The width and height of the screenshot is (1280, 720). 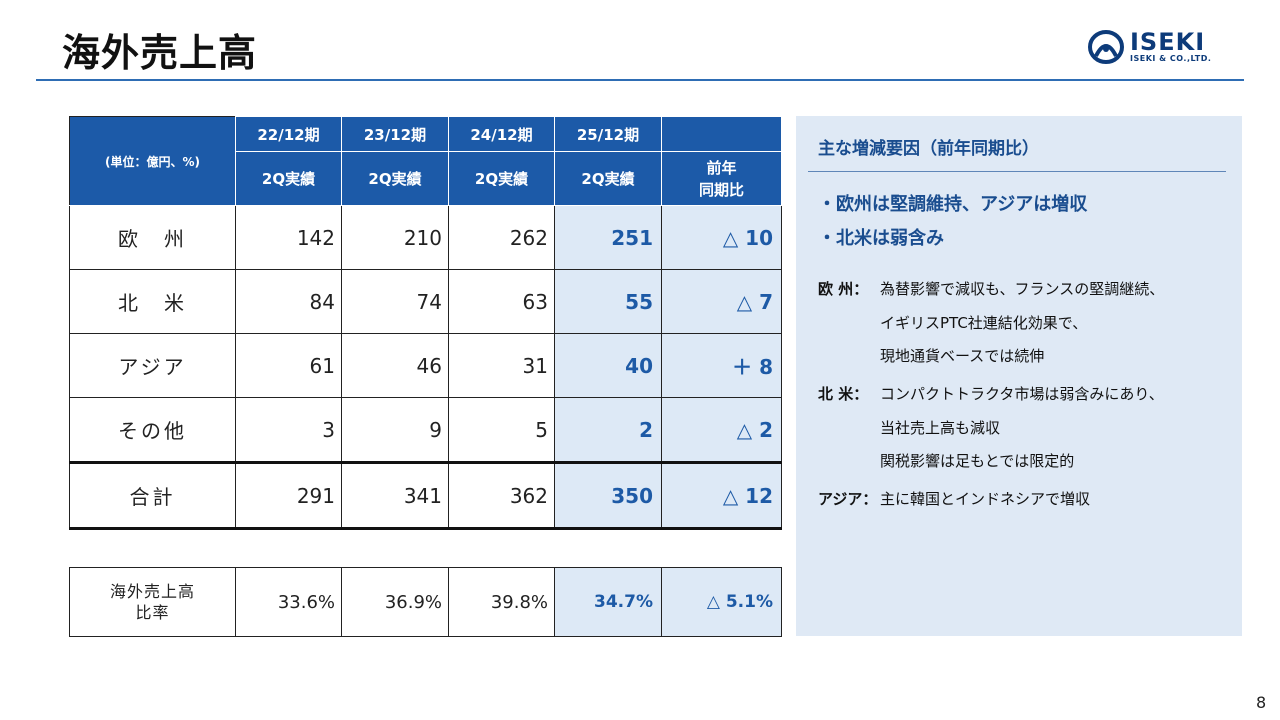 What do you see at coordinates (721, 602) in the screenshot?
I see `yoy-cell: △ 5.1%` at bounding box center [721, 602].